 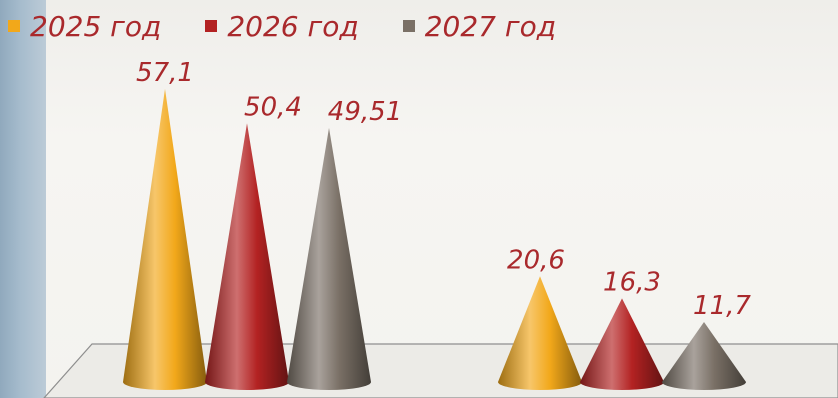 I want to click on data-label-2-series-3: 11,7, so click(x=722, y=306).